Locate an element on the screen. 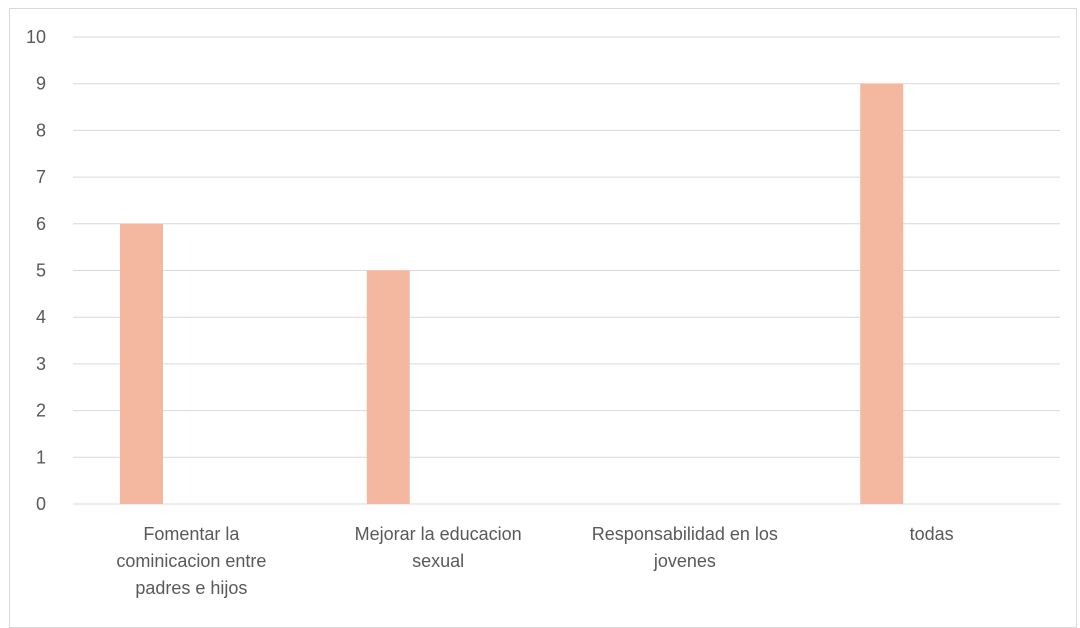  y-tick-label: 5 is located at coordinates (41, 271).